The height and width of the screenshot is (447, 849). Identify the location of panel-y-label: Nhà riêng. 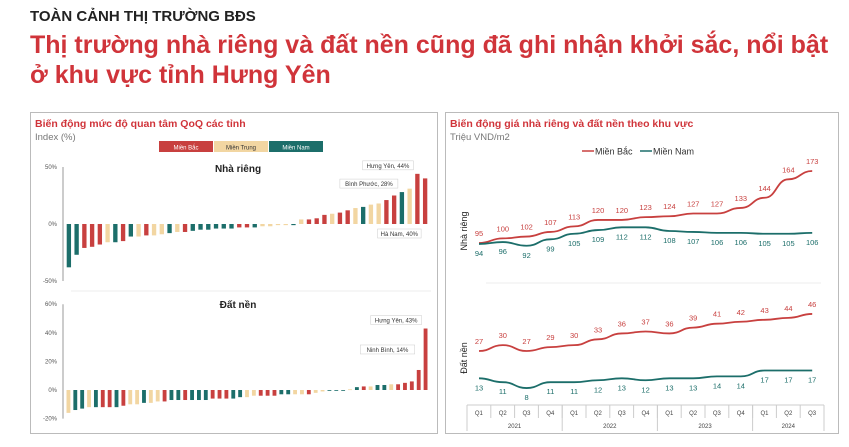
(464, 230).